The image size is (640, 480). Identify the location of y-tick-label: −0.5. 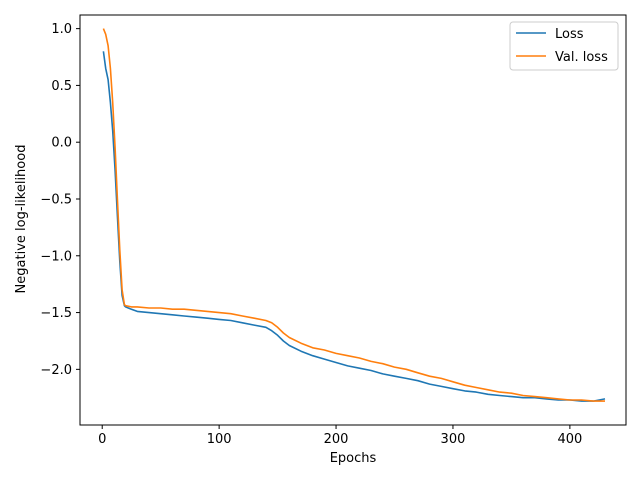
(56, 199).